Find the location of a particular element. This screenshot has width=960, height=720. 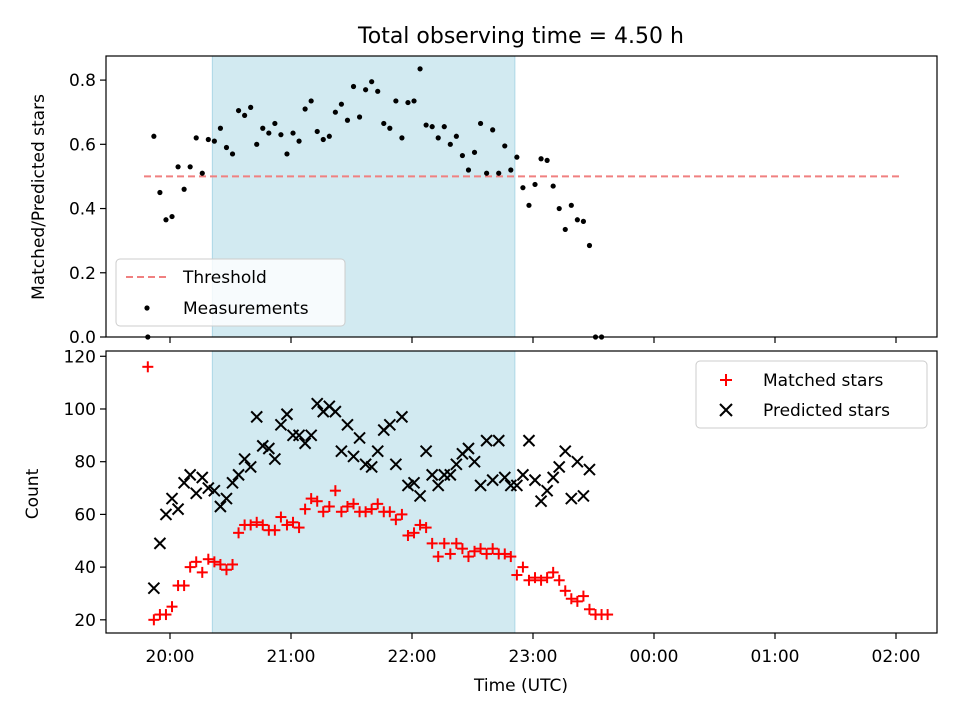

legend-measurements-label: Measurements is located at coordinates (246, 309).